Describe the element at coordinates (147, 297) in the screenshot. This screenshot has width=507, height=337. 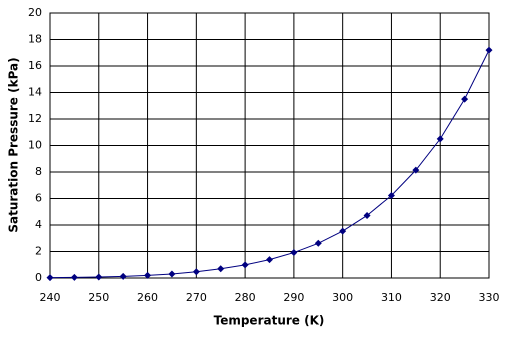
I see `x-tick-label: 260` at that location.